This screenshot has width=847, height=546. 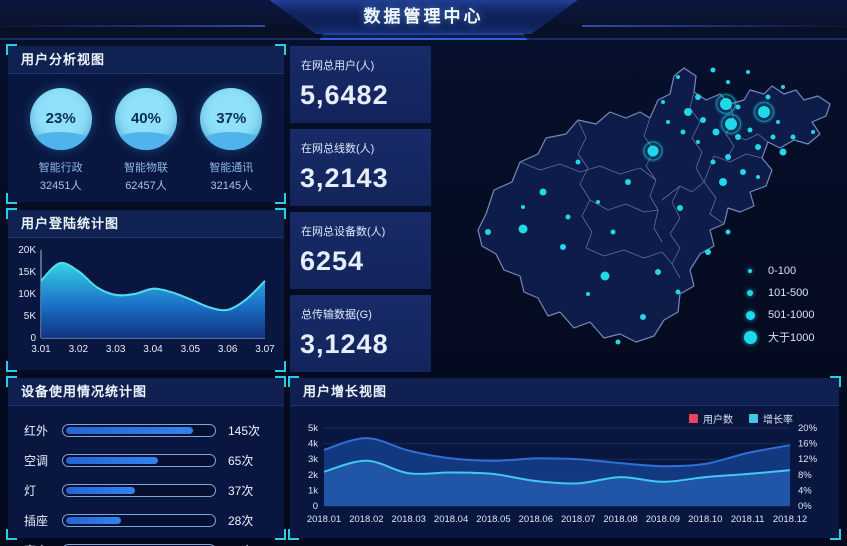 I want to click on svg-text: 2018.09, so click(x=663, y=519).